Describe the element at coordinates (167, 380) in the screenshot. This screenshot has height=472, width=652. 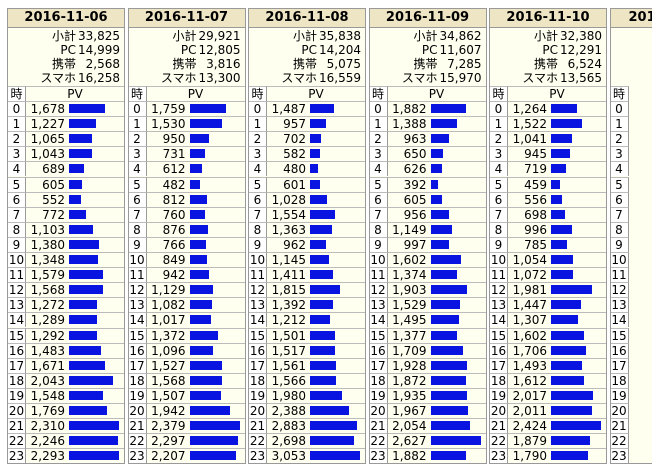
I see `pv-value: 1,568` at that location.